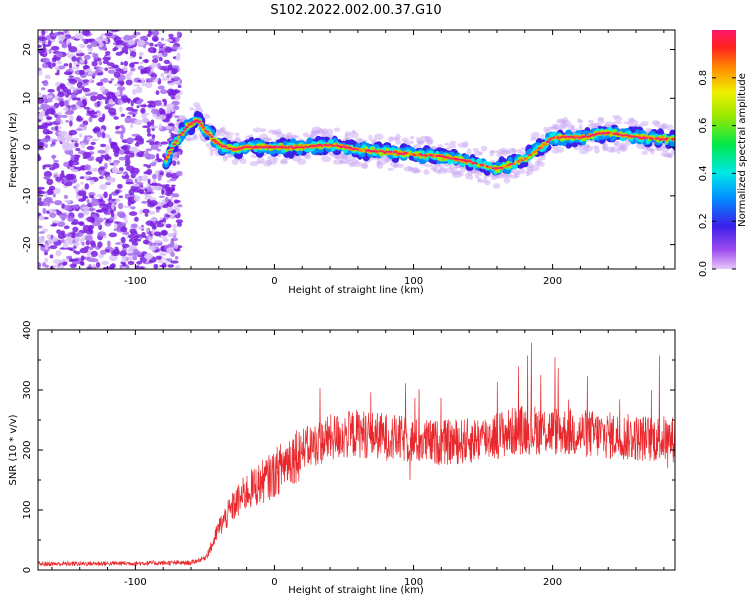 The width and height of the screenshot is (750, 600). What do you see at coordinates (135, 582) in the screenshot?
I see `x-tick-label: -100` at bounding box center [135, 582].